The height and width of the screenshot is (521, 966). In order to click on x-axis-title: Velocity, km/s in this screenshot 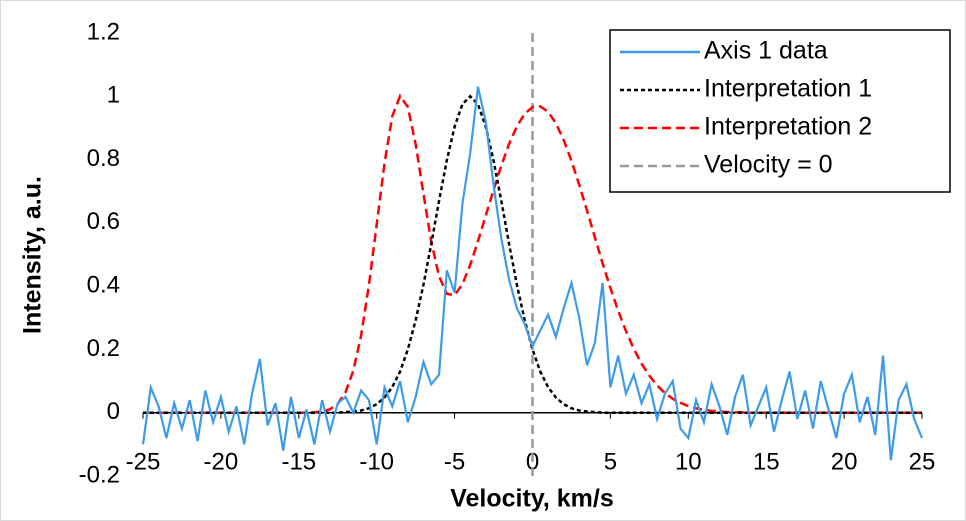, I will do `click(532, 499)`.